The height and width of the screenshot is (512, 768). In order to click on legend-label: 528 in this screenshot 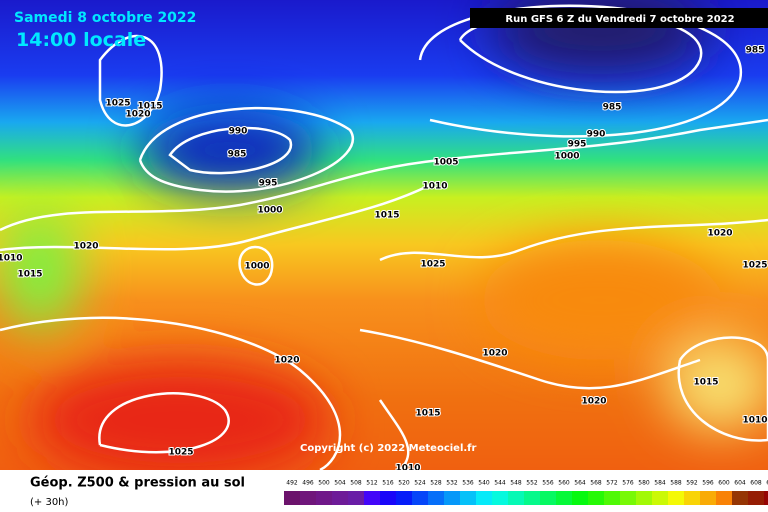, I will do `click(436, 483)`.